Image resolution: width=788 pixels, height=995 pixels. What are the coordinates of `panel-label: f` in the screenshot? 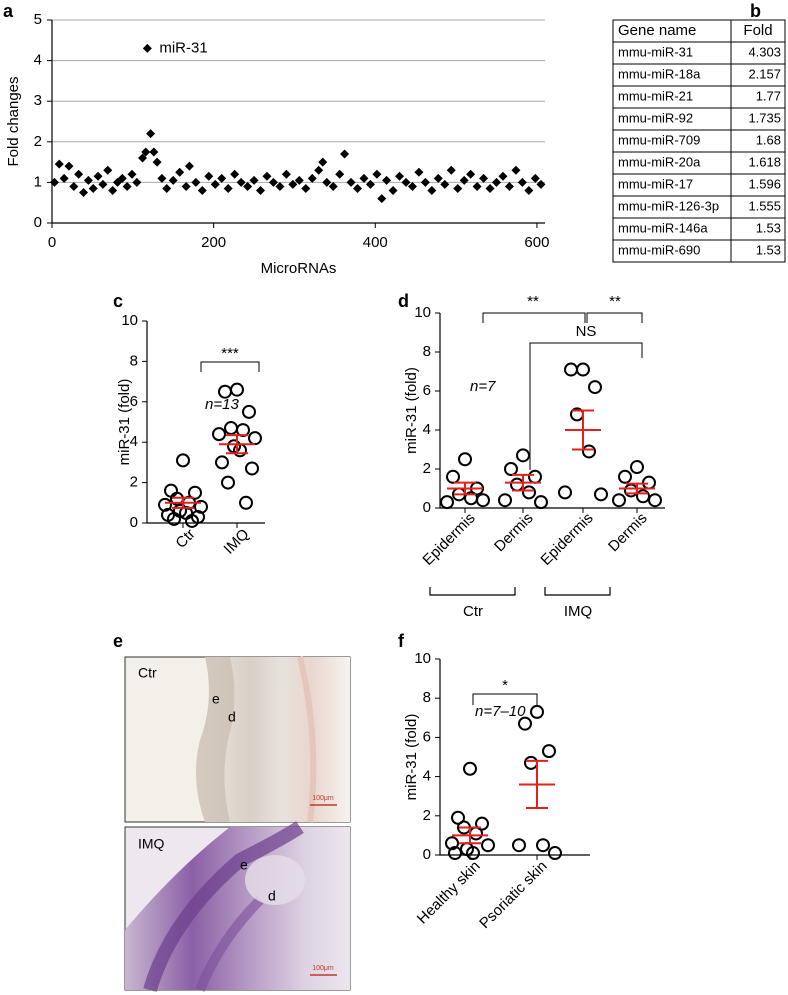 It's located at (401, 641).